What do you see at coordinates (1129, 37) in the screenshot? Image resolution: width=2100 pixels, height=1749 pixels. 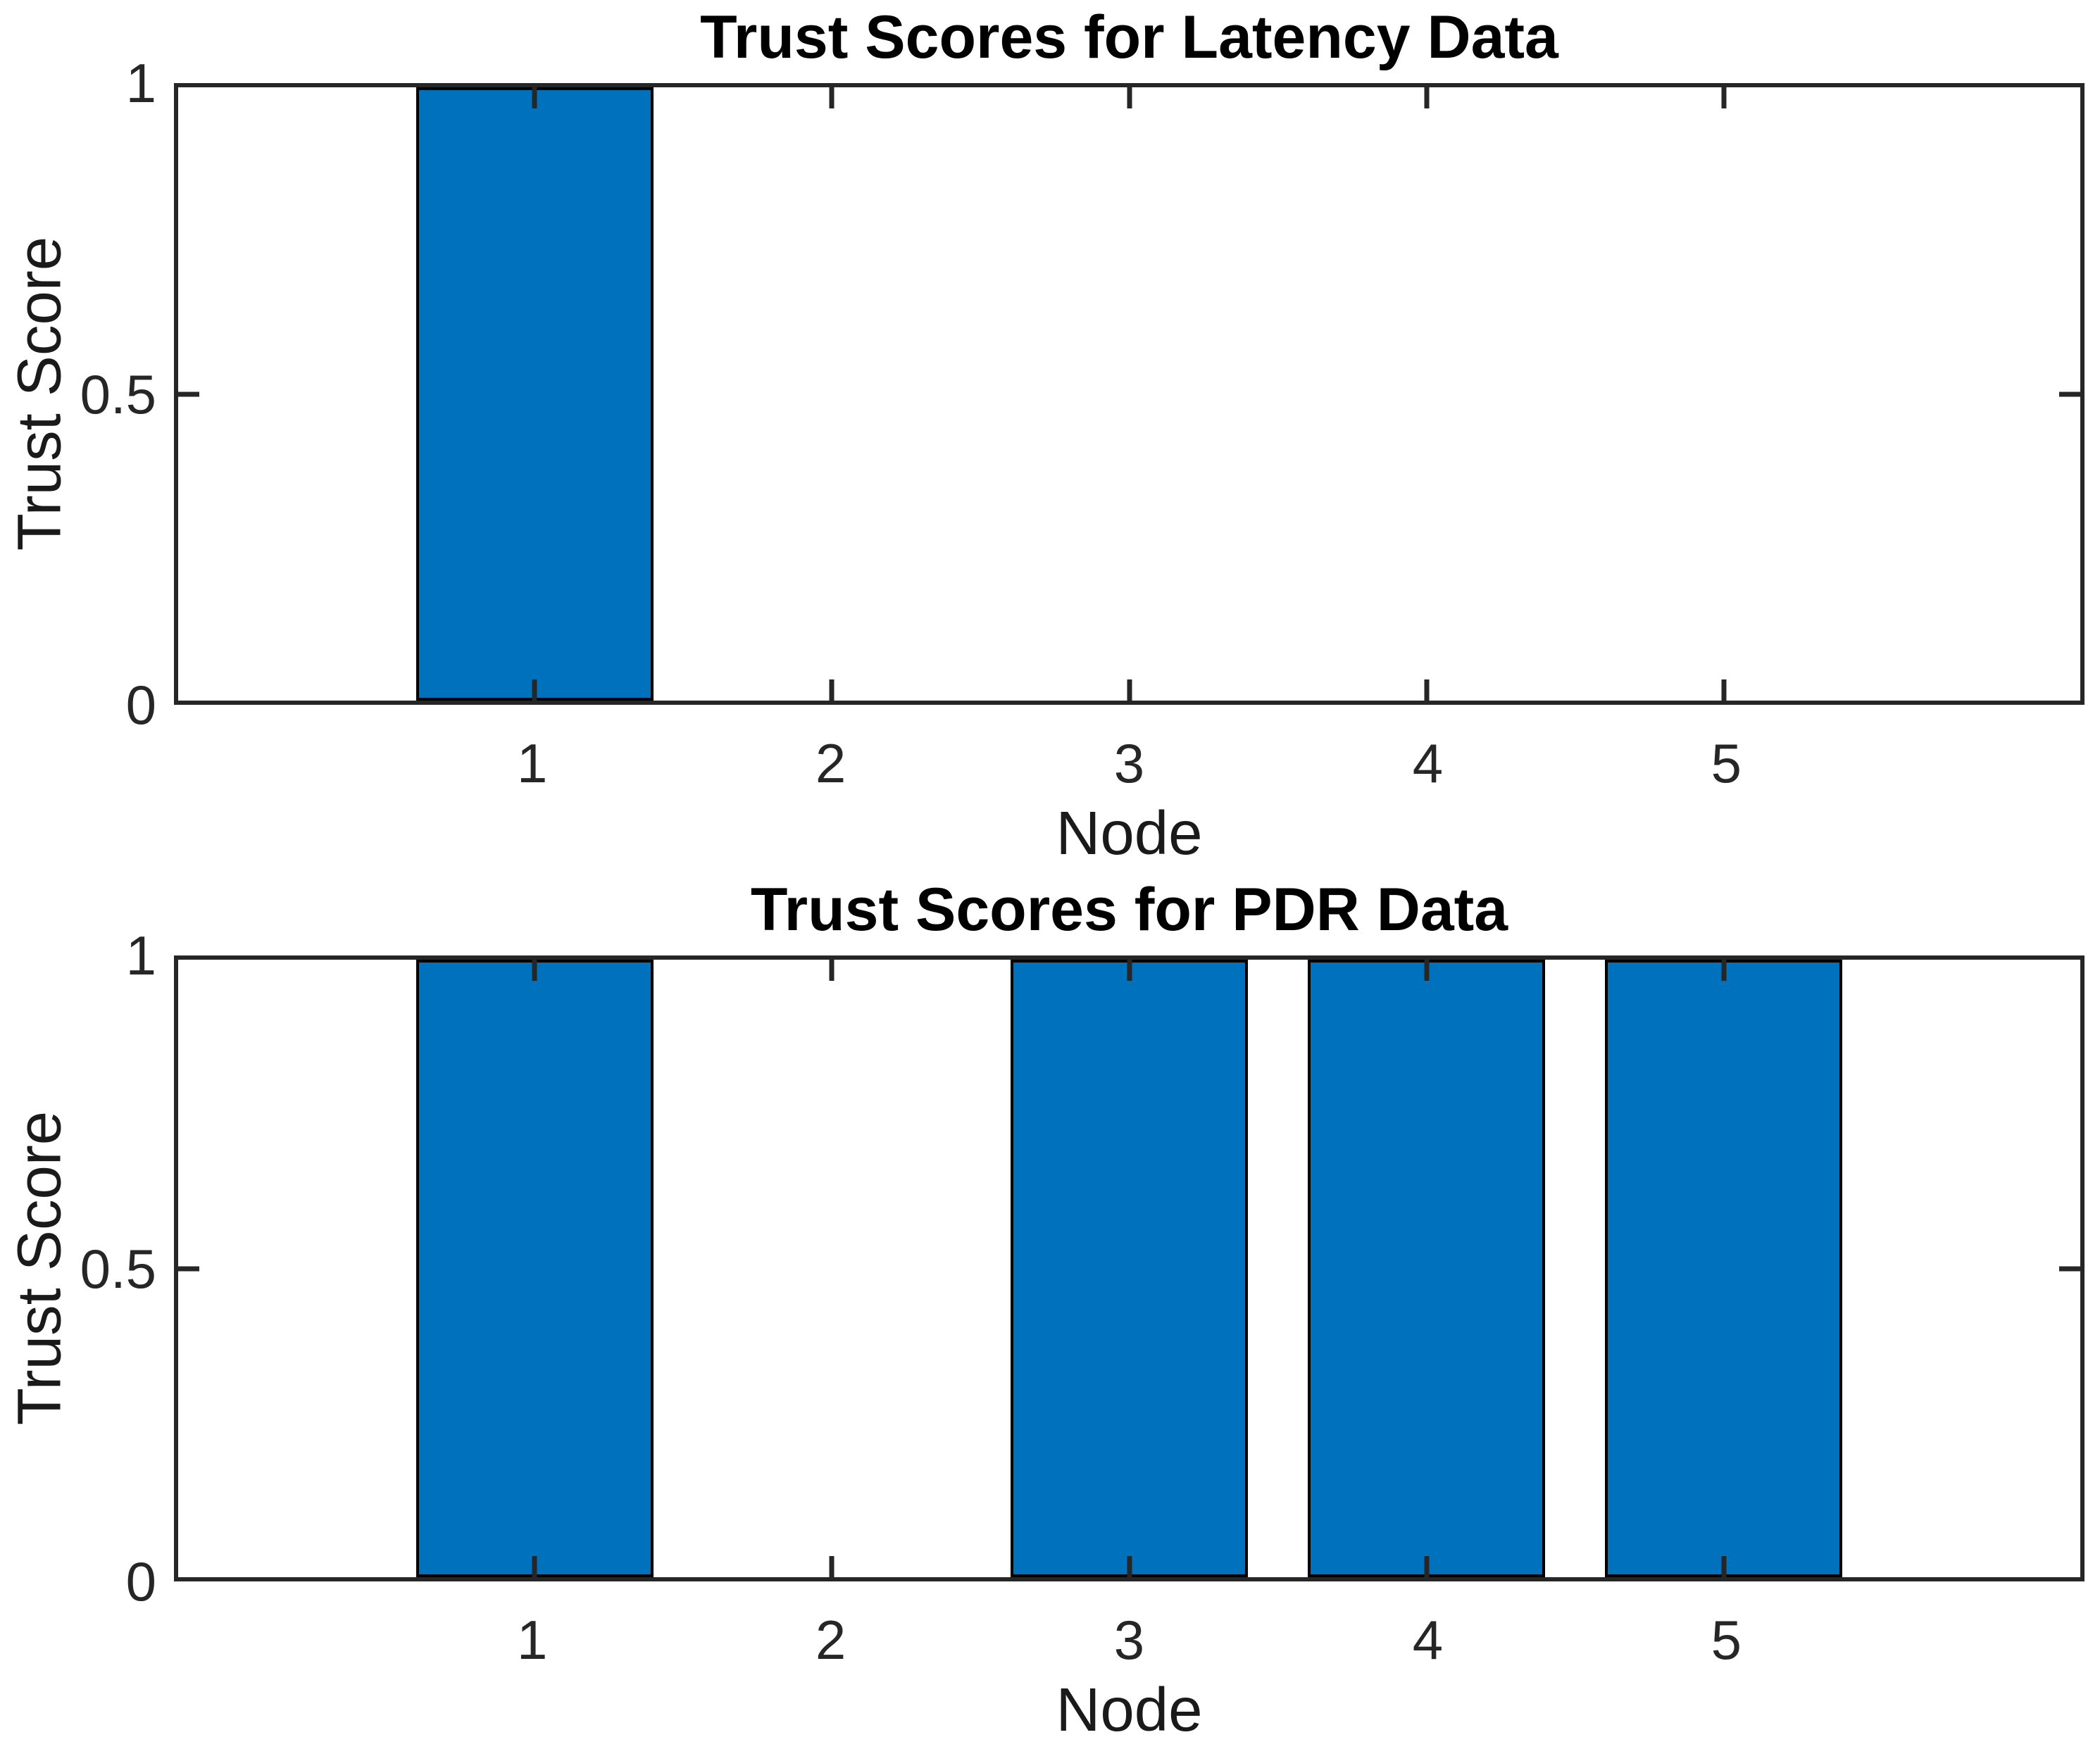 I see `chart-title: Trust Scores for Latency Data` at bounding box center [1129, 37].